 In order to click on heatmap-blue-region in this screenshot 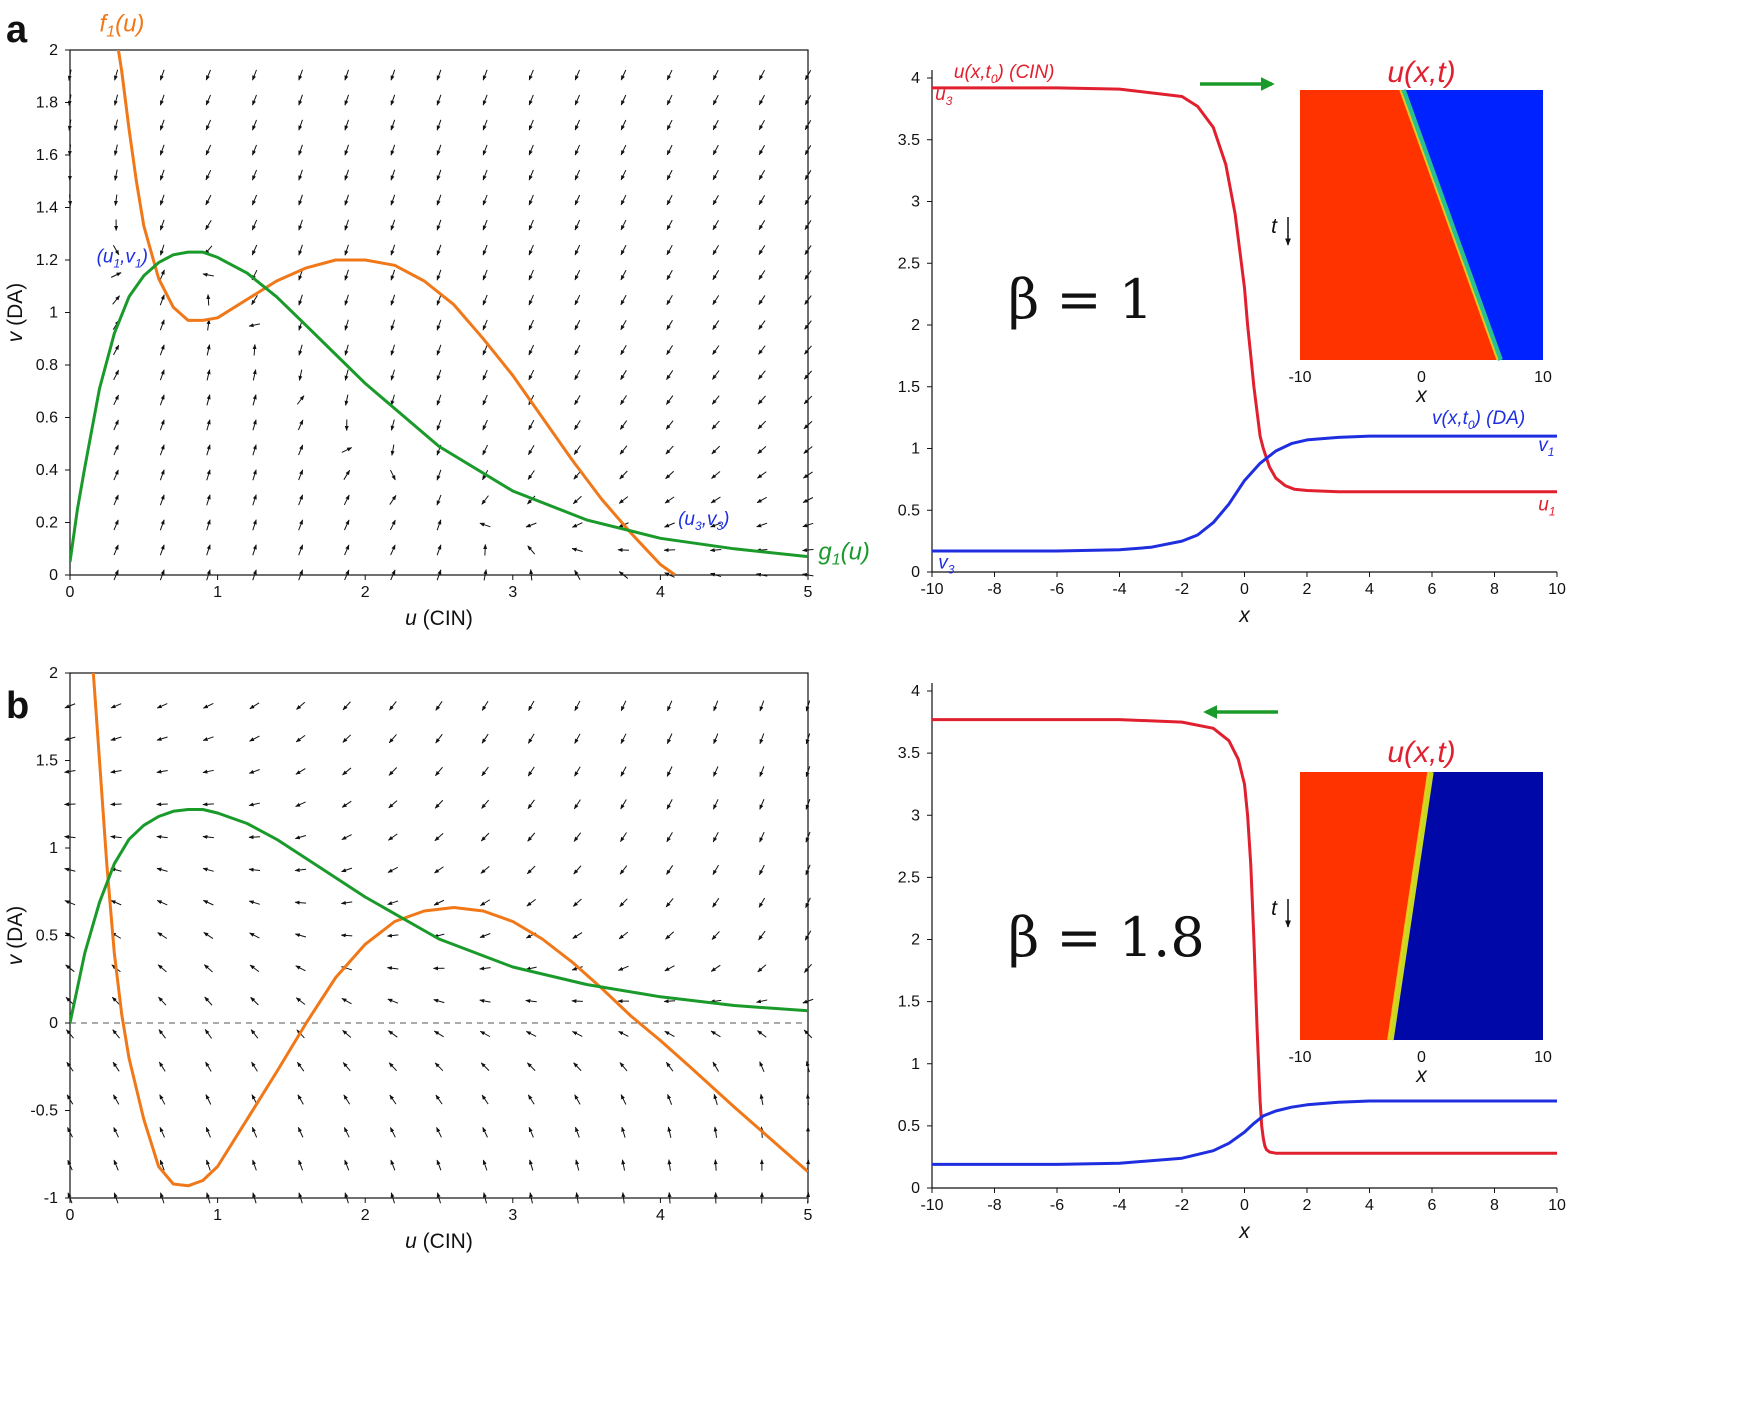, I will do `click(1467, 906)`.